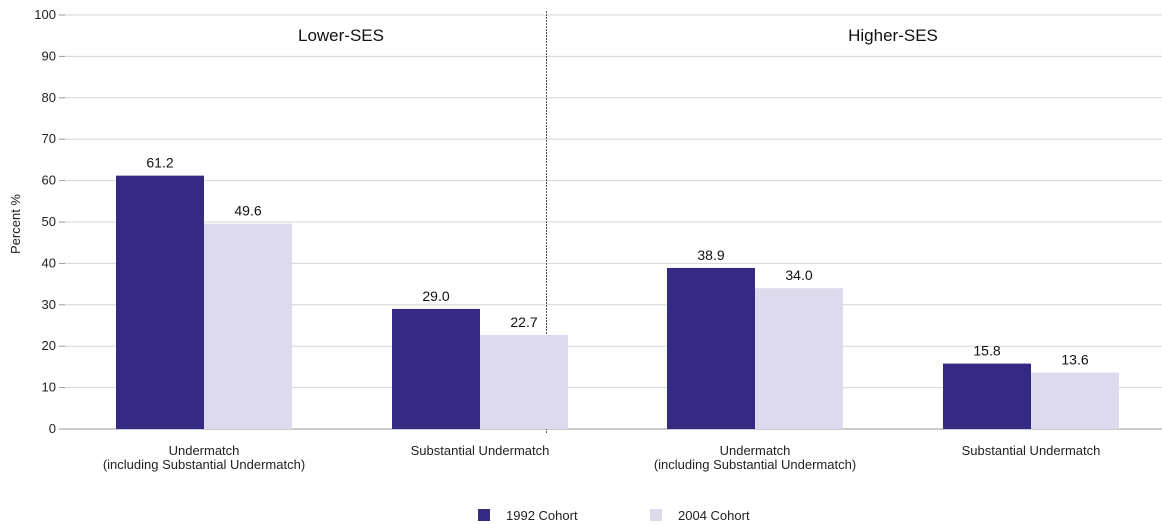 The image size is (1162, 524). I want to click on data-label: 29.0, so click(435, 296).